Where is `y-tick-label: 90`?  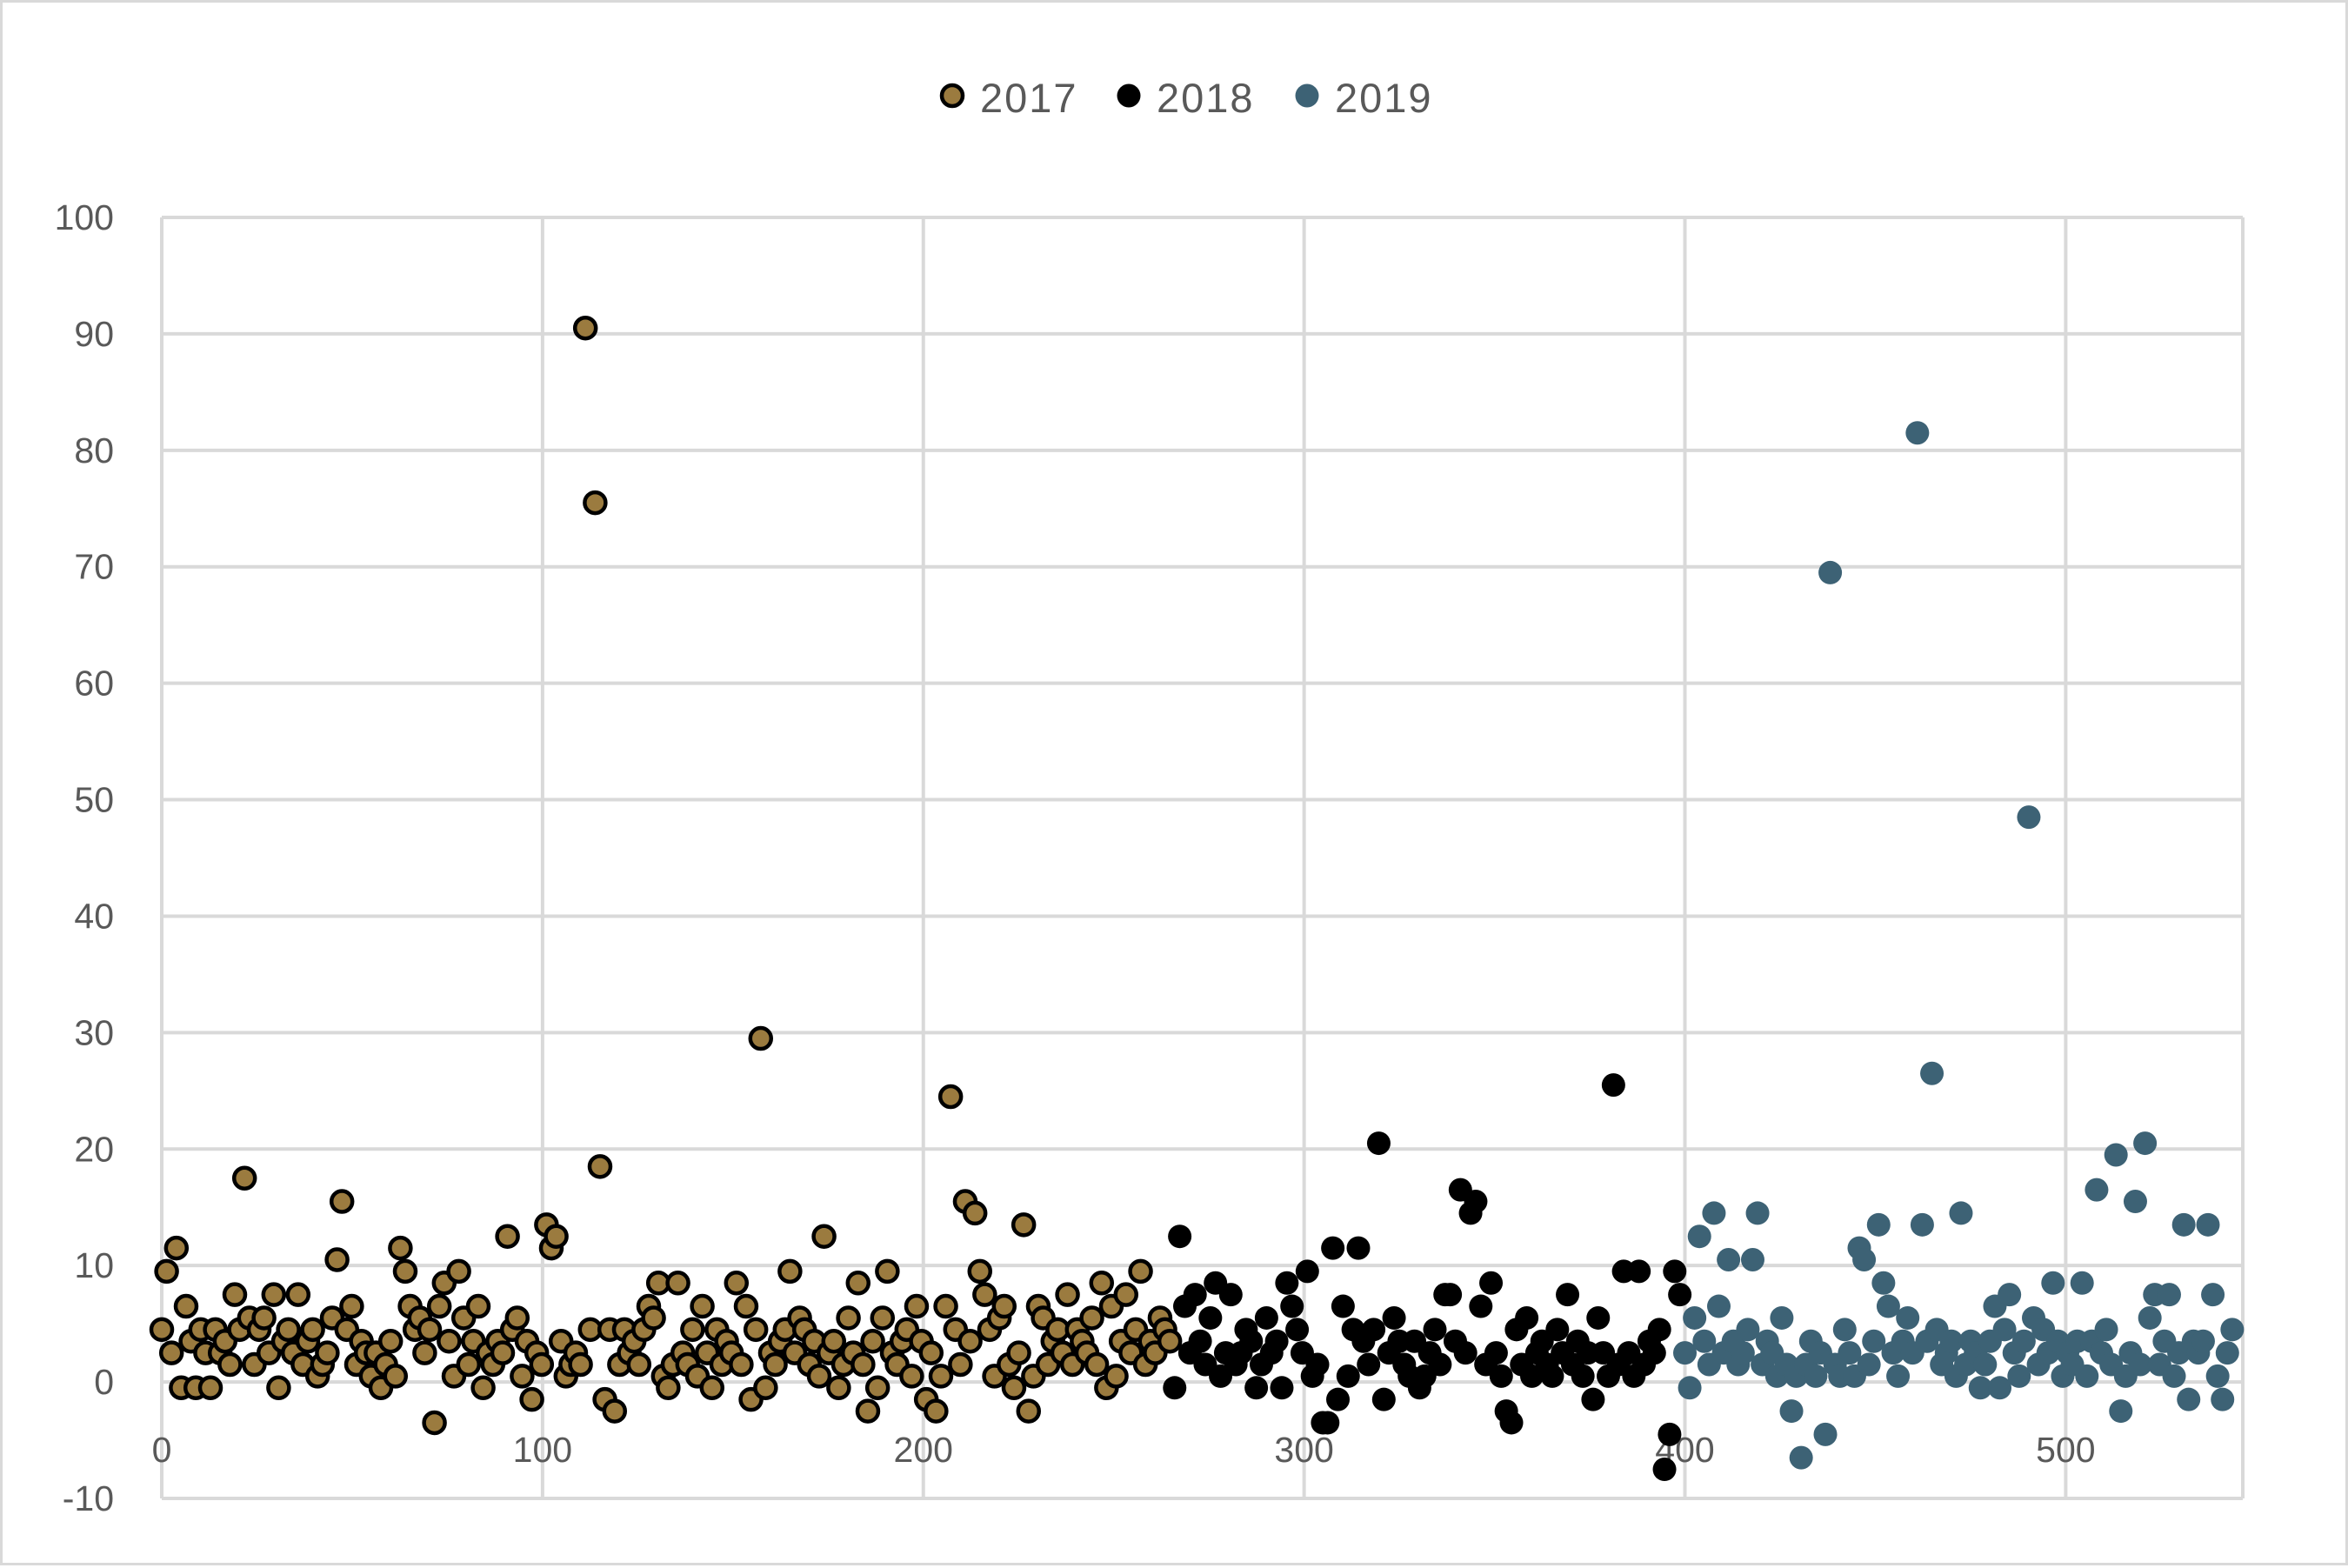 y-tick-label: 90 is located at coordinates (94, 334).